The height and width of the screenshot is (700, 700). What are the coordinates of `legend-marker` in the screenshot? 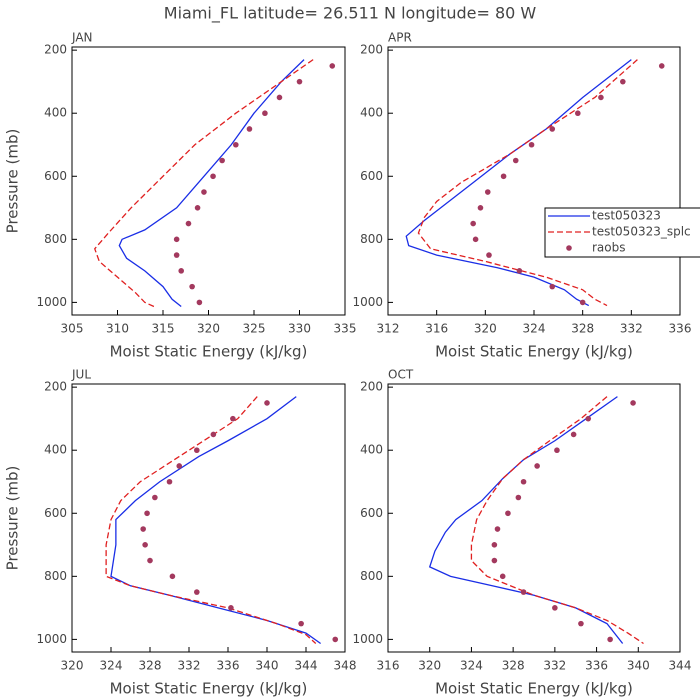 It's located at (569, 248).